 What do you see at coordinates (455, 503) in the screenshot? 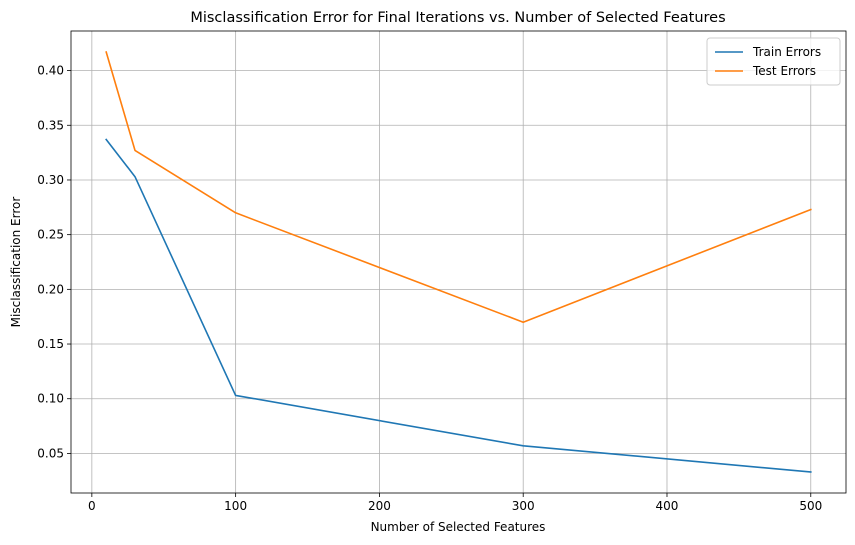
I see `x-axis-ticks: 0 100 200 300 400 500` at bounding box center [455, 503].